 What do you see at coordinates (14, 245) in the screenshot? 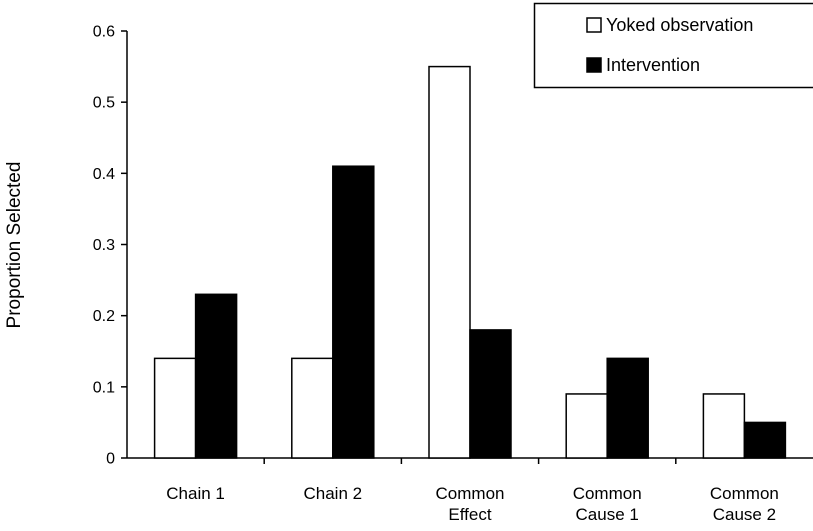
I see `y-axis-title: Proportion Selected` at bounding box center [14, 245].